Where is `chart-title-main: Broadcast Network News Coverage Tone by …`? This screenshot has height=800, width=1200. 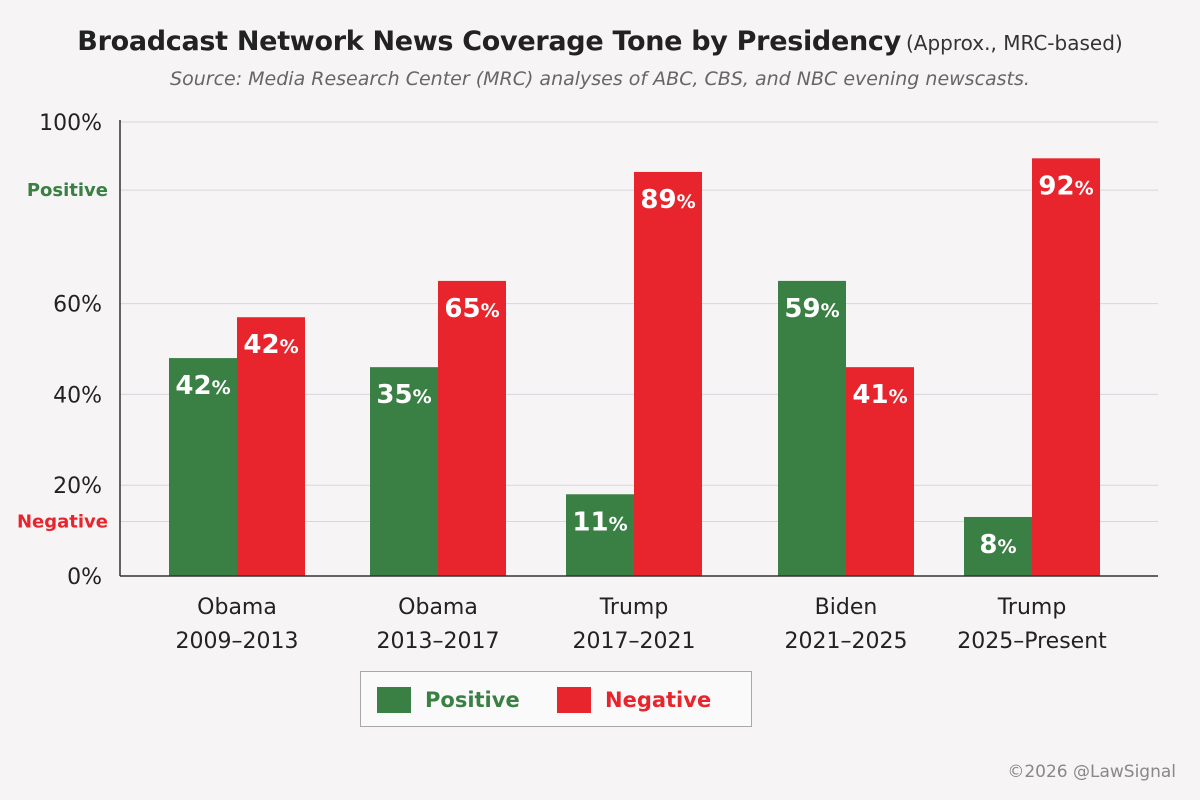
chart-title-main: Broadcast Network News Coverage Tone by … is located at coordinates (489, 41).